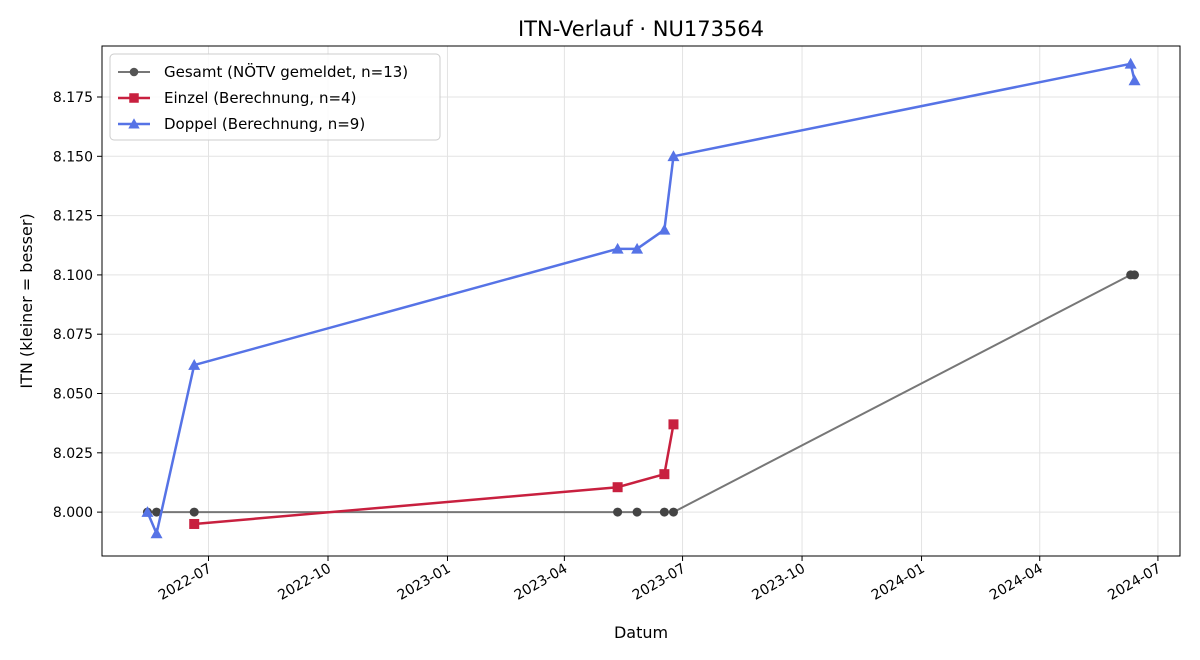 Image resolution: width=1200 pixels, height=660 pixels. Describe the element at coordinates (641, 632) in the screenshot. I see `x-axis-label: Datum` at that location.